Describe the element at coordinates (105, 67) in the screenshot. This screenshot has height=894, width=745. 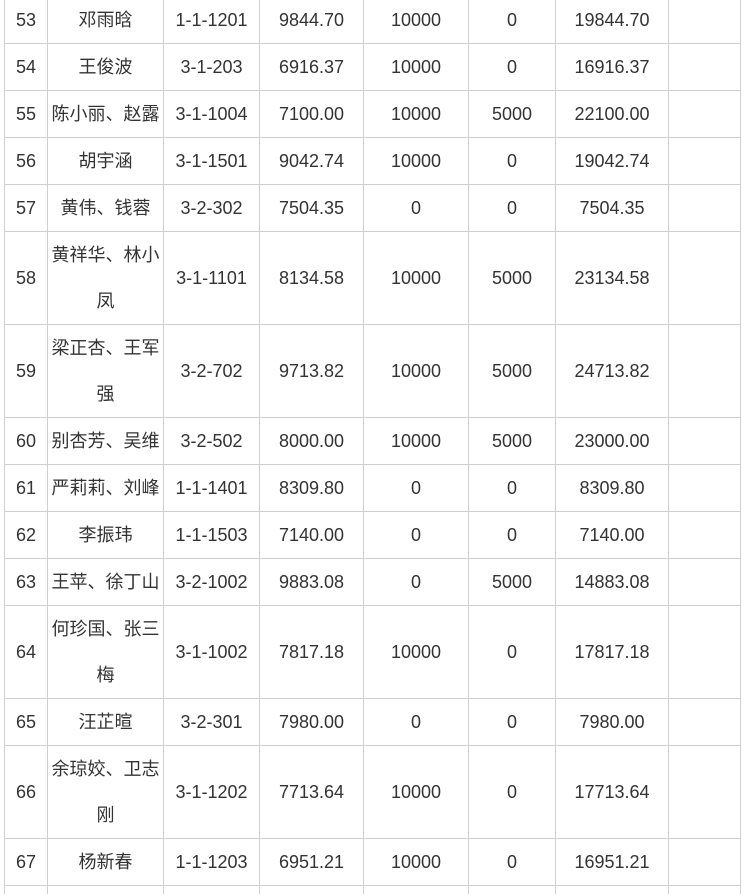
I see `cell-owner-names: 王俊波` at that location.